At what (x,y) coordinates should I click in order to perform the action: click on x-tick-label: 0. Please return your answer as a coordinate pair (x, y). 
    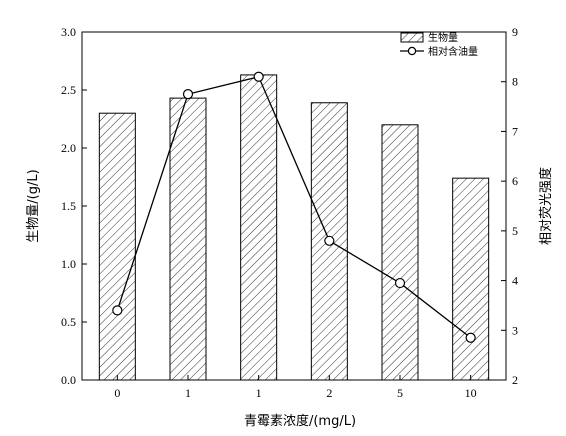
    Looking at the image, I should click on (117, 393).